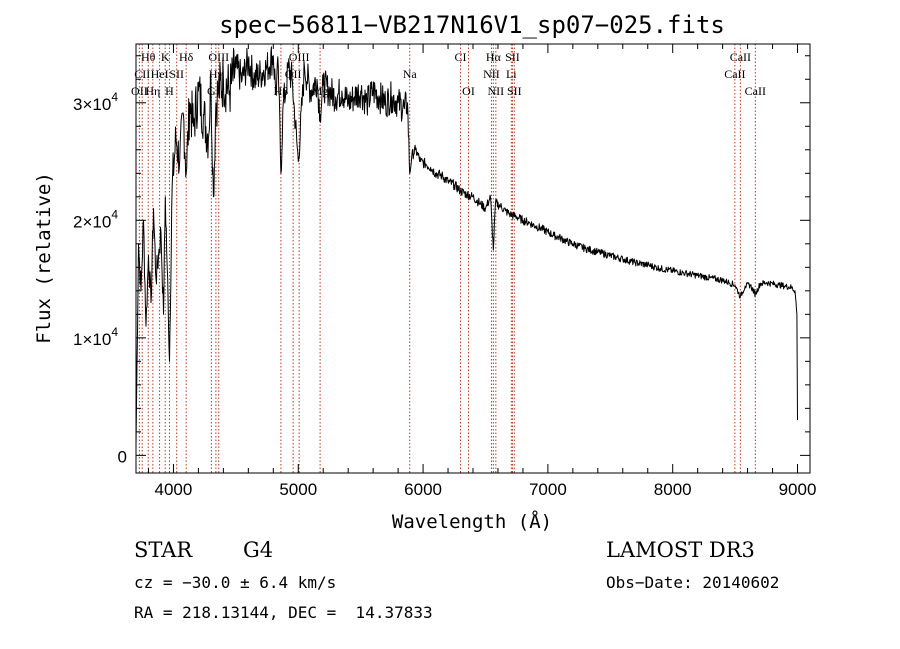 This screenshot has height=649, width=900. I want to click on redshift-cz: cz = −30.0 ± 6.4 km/s, so click(235, 582).